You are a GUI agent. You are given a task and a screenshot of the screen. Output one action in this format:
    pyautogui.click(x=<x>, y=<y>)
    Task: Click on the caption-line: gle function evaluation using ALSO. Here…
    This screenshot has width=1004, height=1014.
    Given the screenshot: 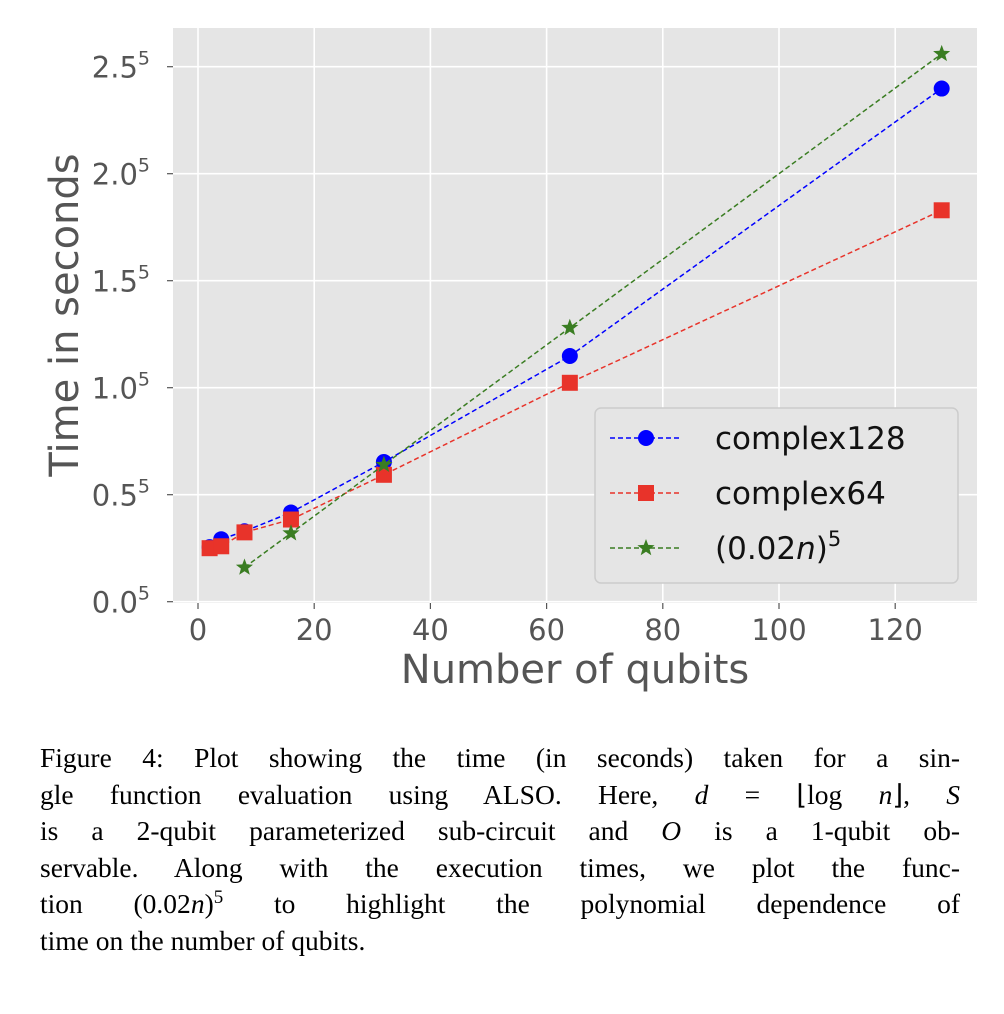 What is the action you would take?
    pyautogui.click(x=500, y=795)
    